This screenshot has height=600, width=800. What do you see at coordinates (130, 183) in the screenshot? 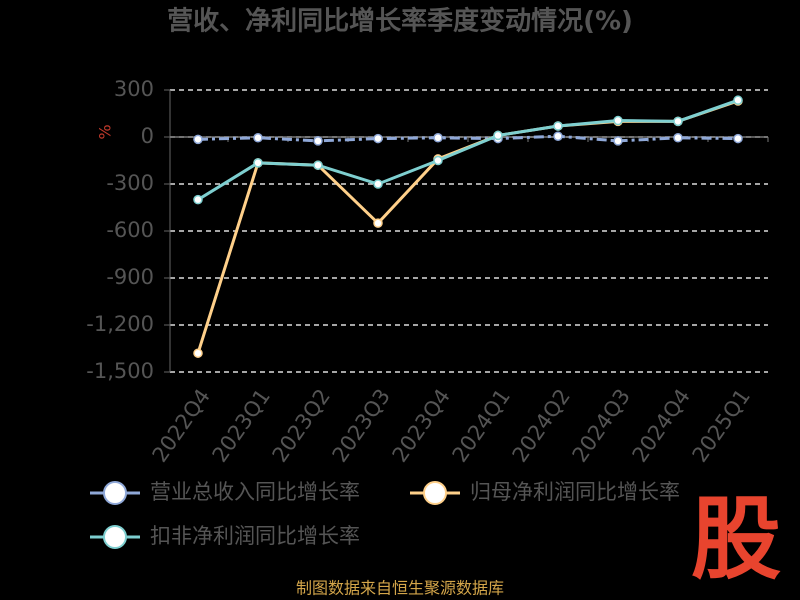
I see `y-tick-label: -300` at bounding box center [130, 183].